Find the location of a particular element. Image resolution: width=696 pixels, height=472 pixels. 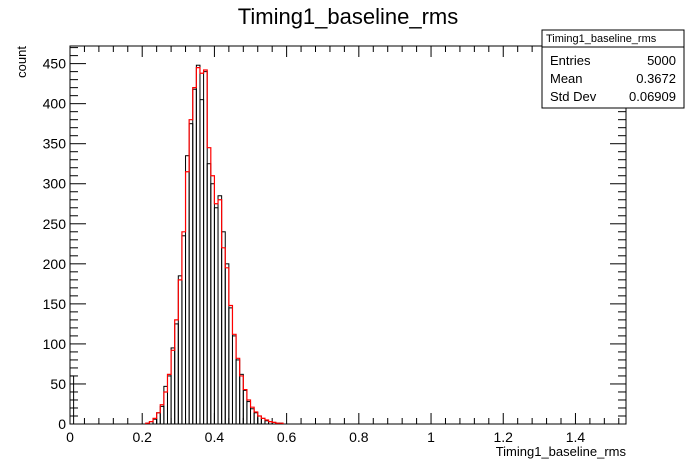

x-tick-label: 0.8 is located at coordinates (359, 437).